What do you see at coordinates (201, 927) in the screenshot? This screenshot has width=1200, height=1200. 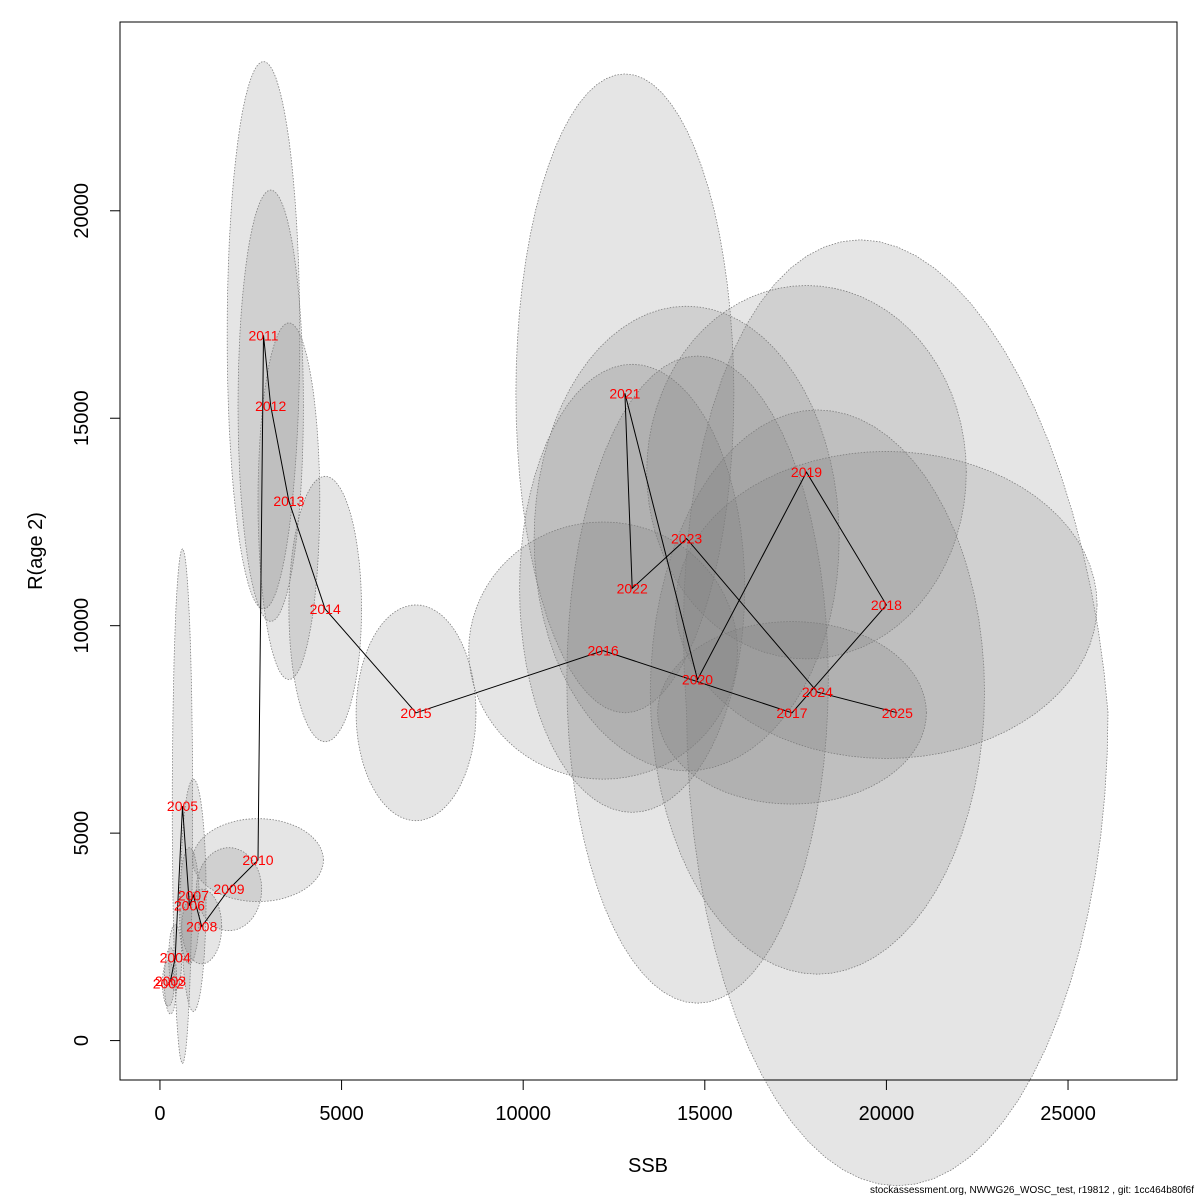 I see `year-label-2008: 2008` at bounding box center [201, 927].